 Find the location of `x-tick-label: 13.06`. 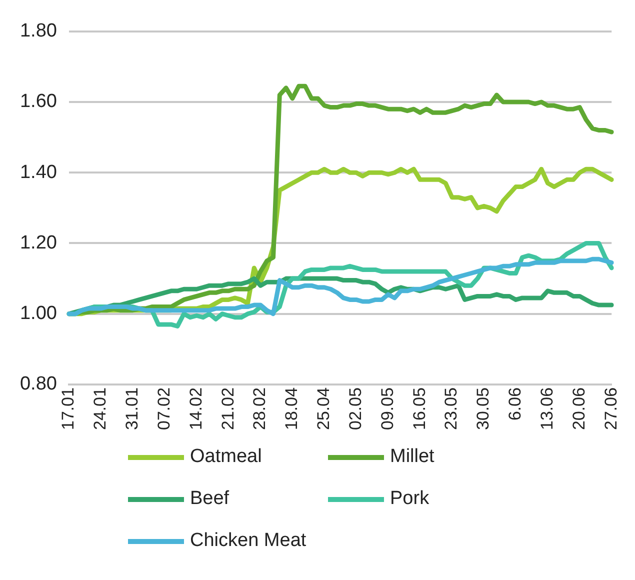

x-tick-label: 13.06 is located at coordinates (546, 408).